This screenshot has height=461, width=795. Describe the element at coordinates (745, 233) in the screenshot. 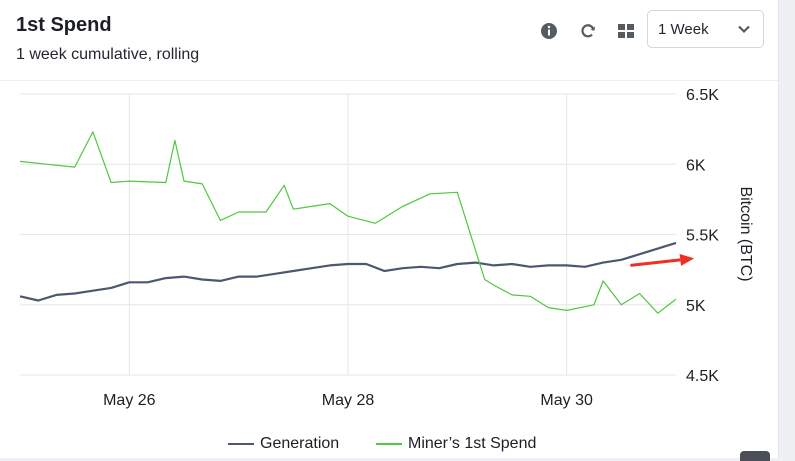

I see `y-axis-label: Bitcoin (BTC)` at that location.